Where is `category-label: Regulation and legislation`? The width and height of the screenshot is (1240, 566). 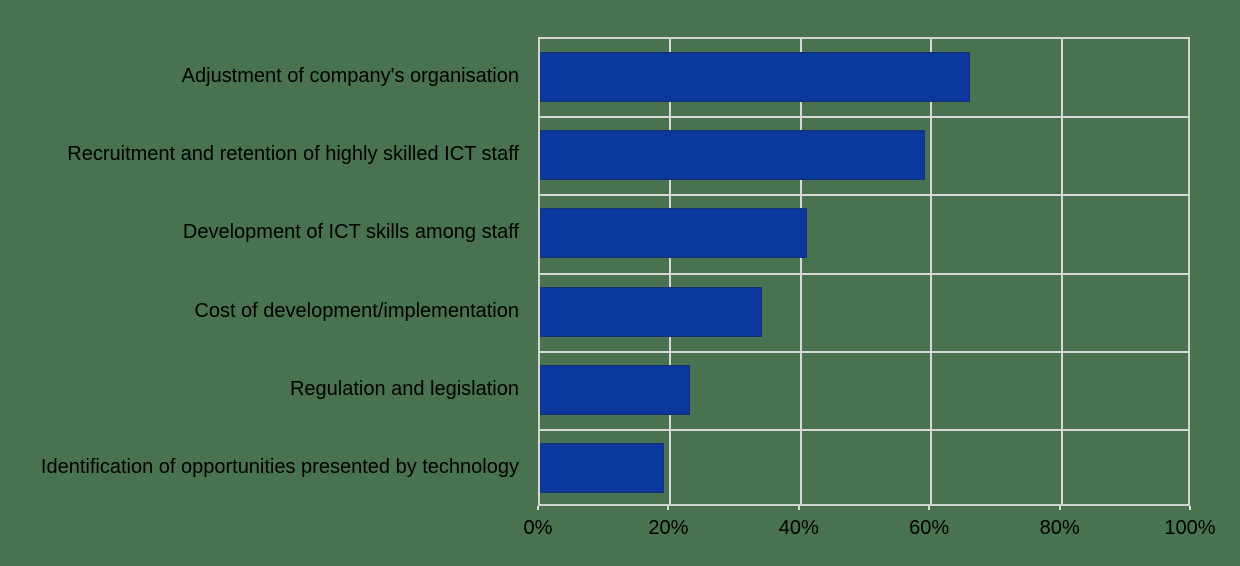 category-label: Regulation and legislation is located at coordinates (404, 388).